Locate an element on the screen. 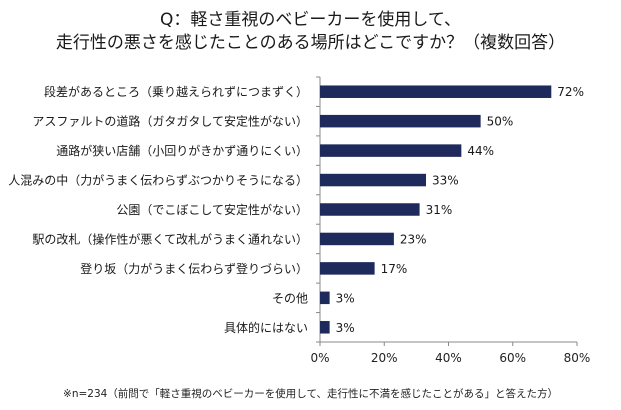 The image size is (621, 410). x-tick-label: 40% is located at coordinates (448, 358).